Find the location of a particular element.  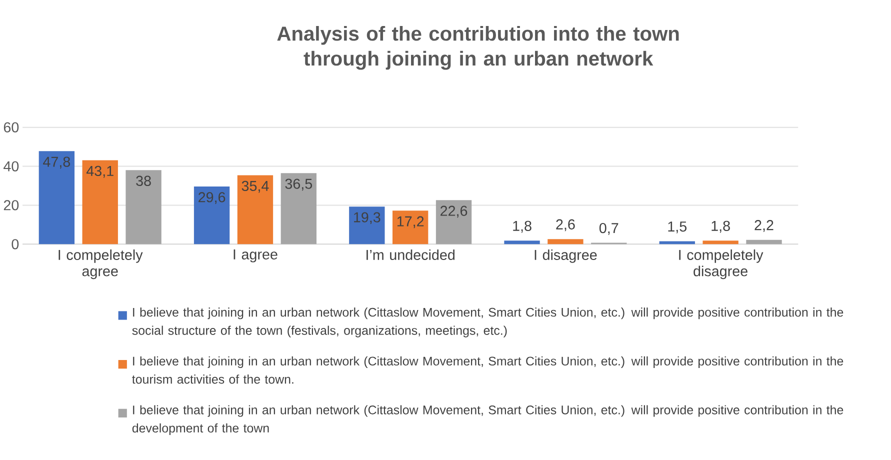

legend-label: I believe that joining in an urban network (Cittaslow Movement, Smart Cities Union, etc.) will provide positive contribution in the social structure of the town (festivals, organizations, meetings, etc.) is located at coordinates (488, 323).